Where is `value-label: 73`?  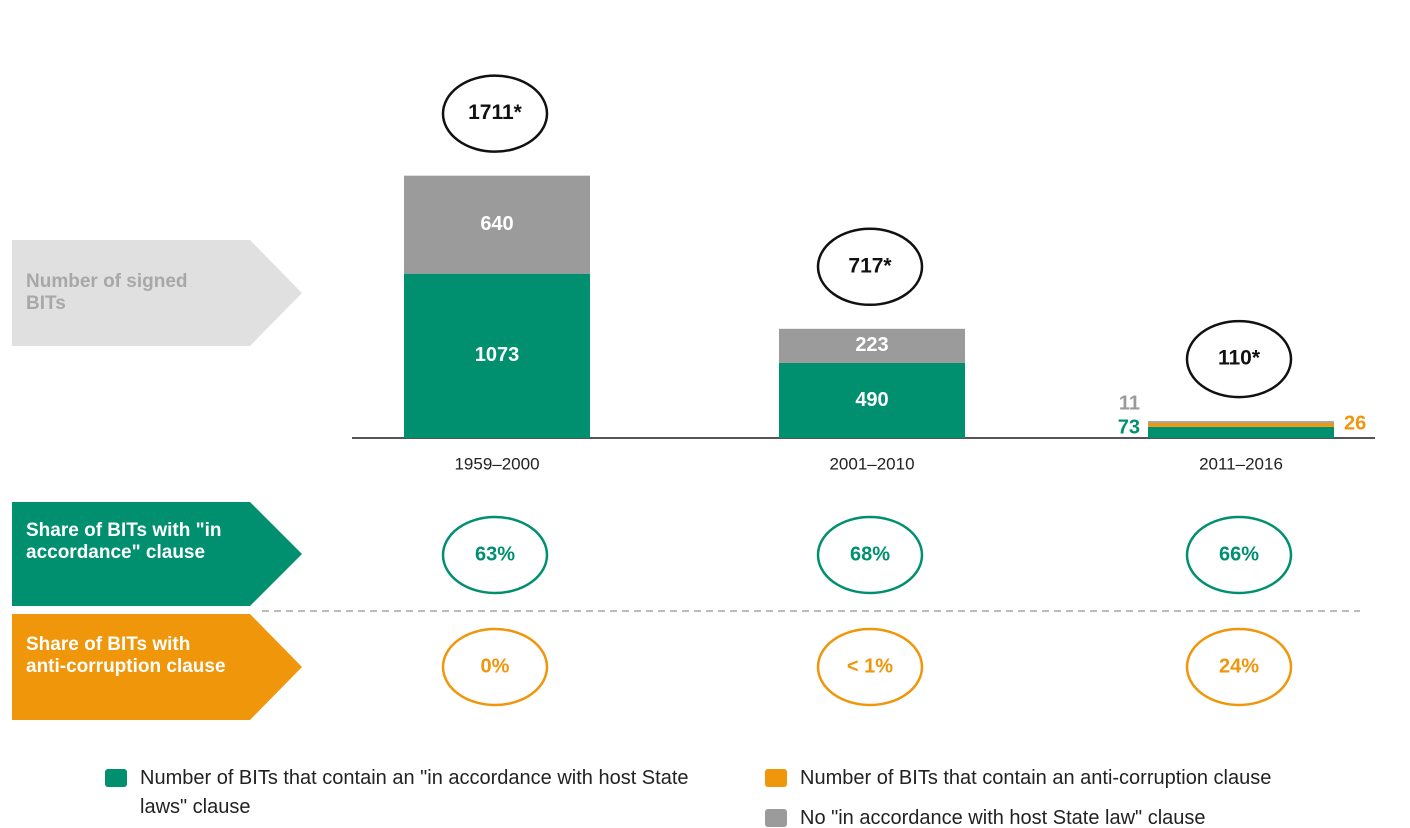
value-label: 73 is located at coordinates (1129, 427).